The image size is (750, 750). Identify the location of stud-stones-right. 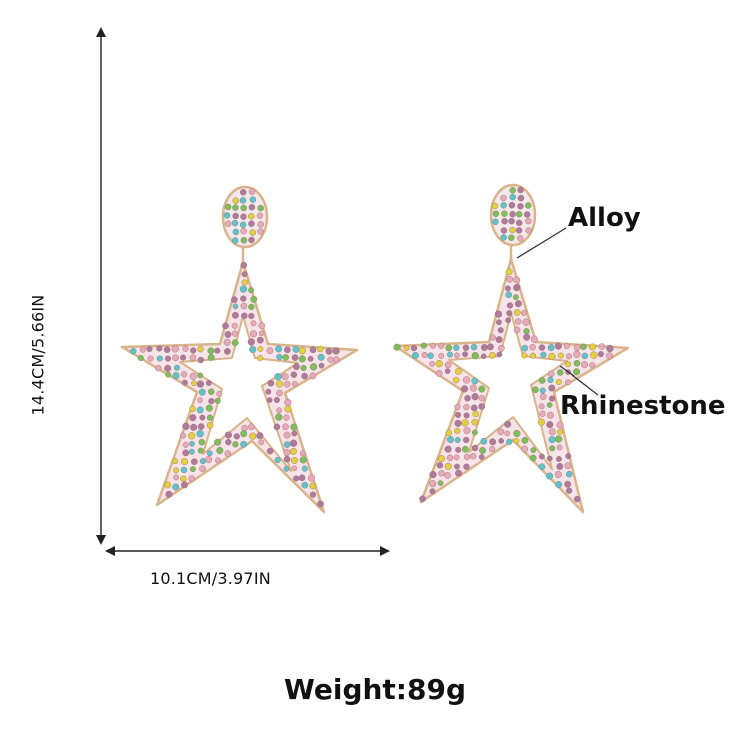
(511, 214).